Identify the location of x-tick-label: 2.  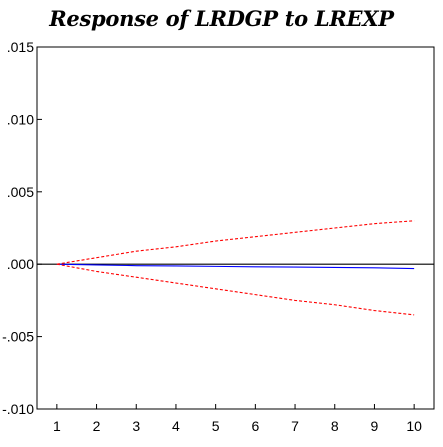
(97, 426).